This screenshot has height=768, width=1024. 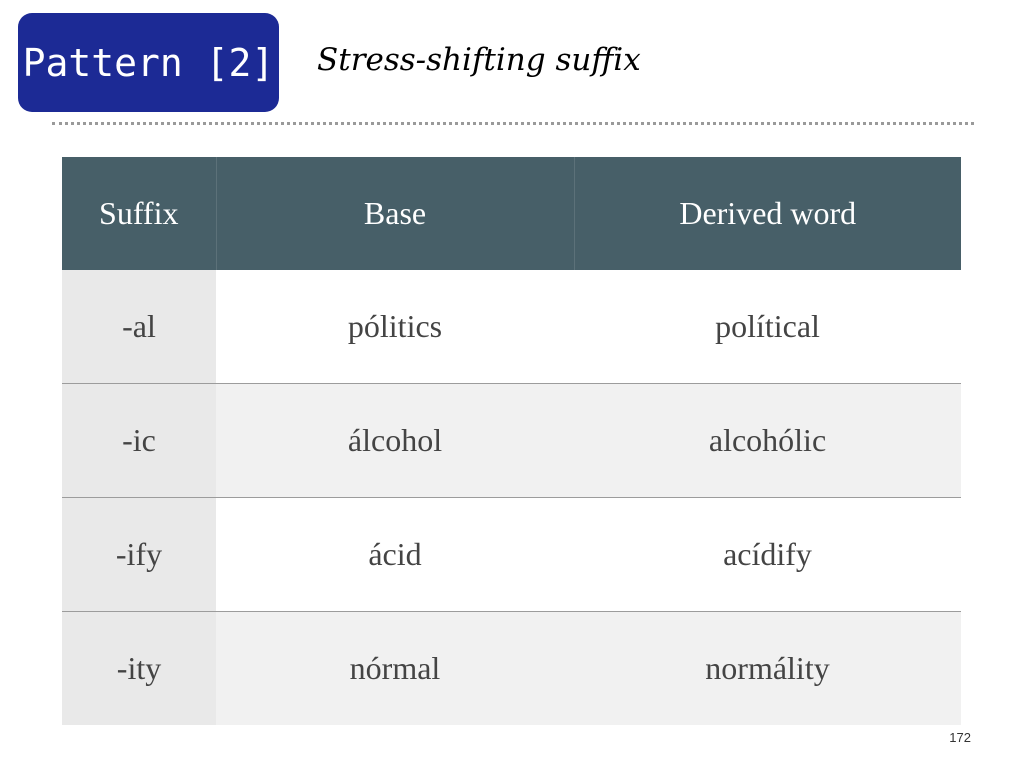 I want to click on pattern-badge: Pattern [2], so click(x=148, y=62).